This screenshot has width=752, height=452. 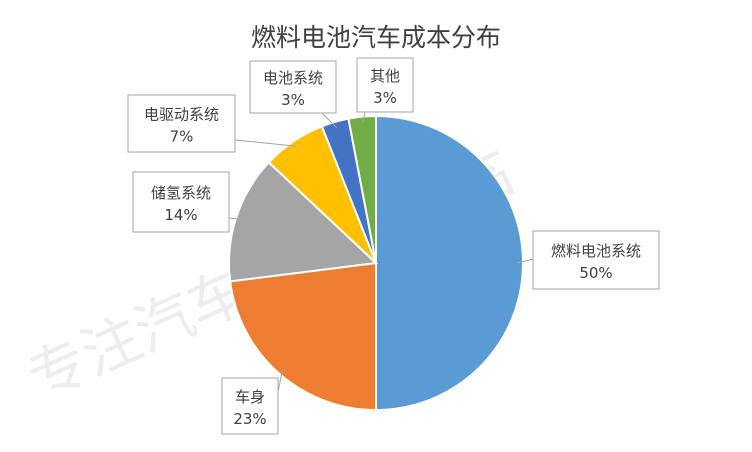 What do you see at coordinates (595, 273) in the screenshot?
I see `slice-value-label: 50%` at bounding box center [595, 273].